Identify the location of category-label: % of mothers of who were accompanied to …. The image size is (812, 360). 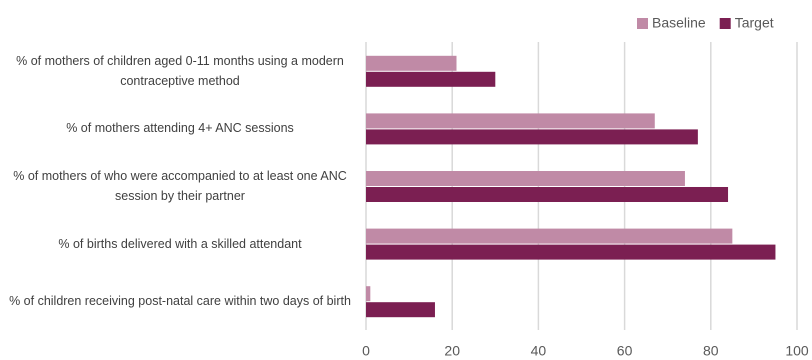
(180, 186).